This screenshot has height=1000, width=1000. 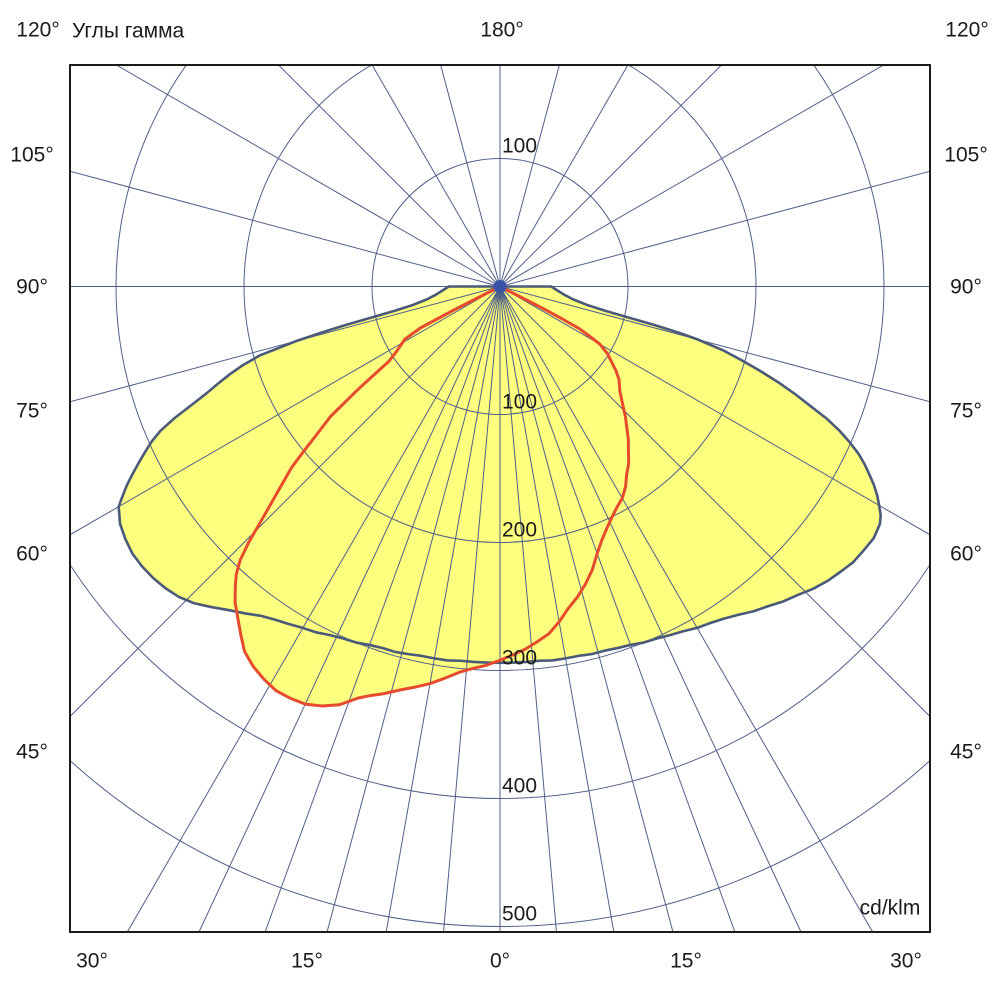 I want to click on ring-label-400: 400, so click(x=519, y=786).